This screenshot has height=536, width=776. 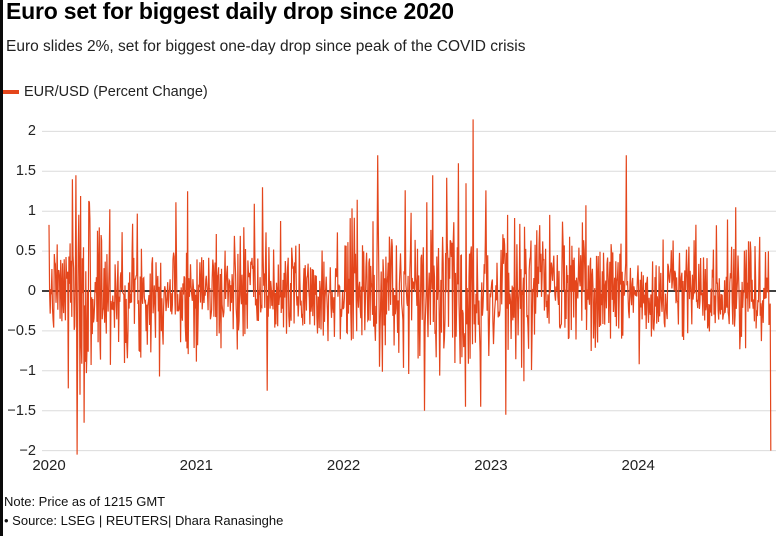 What do you see at coordinates (21, 330) in the screenshot?
I see `y-tick-label: −0.5` at bounding box center [21, 330].